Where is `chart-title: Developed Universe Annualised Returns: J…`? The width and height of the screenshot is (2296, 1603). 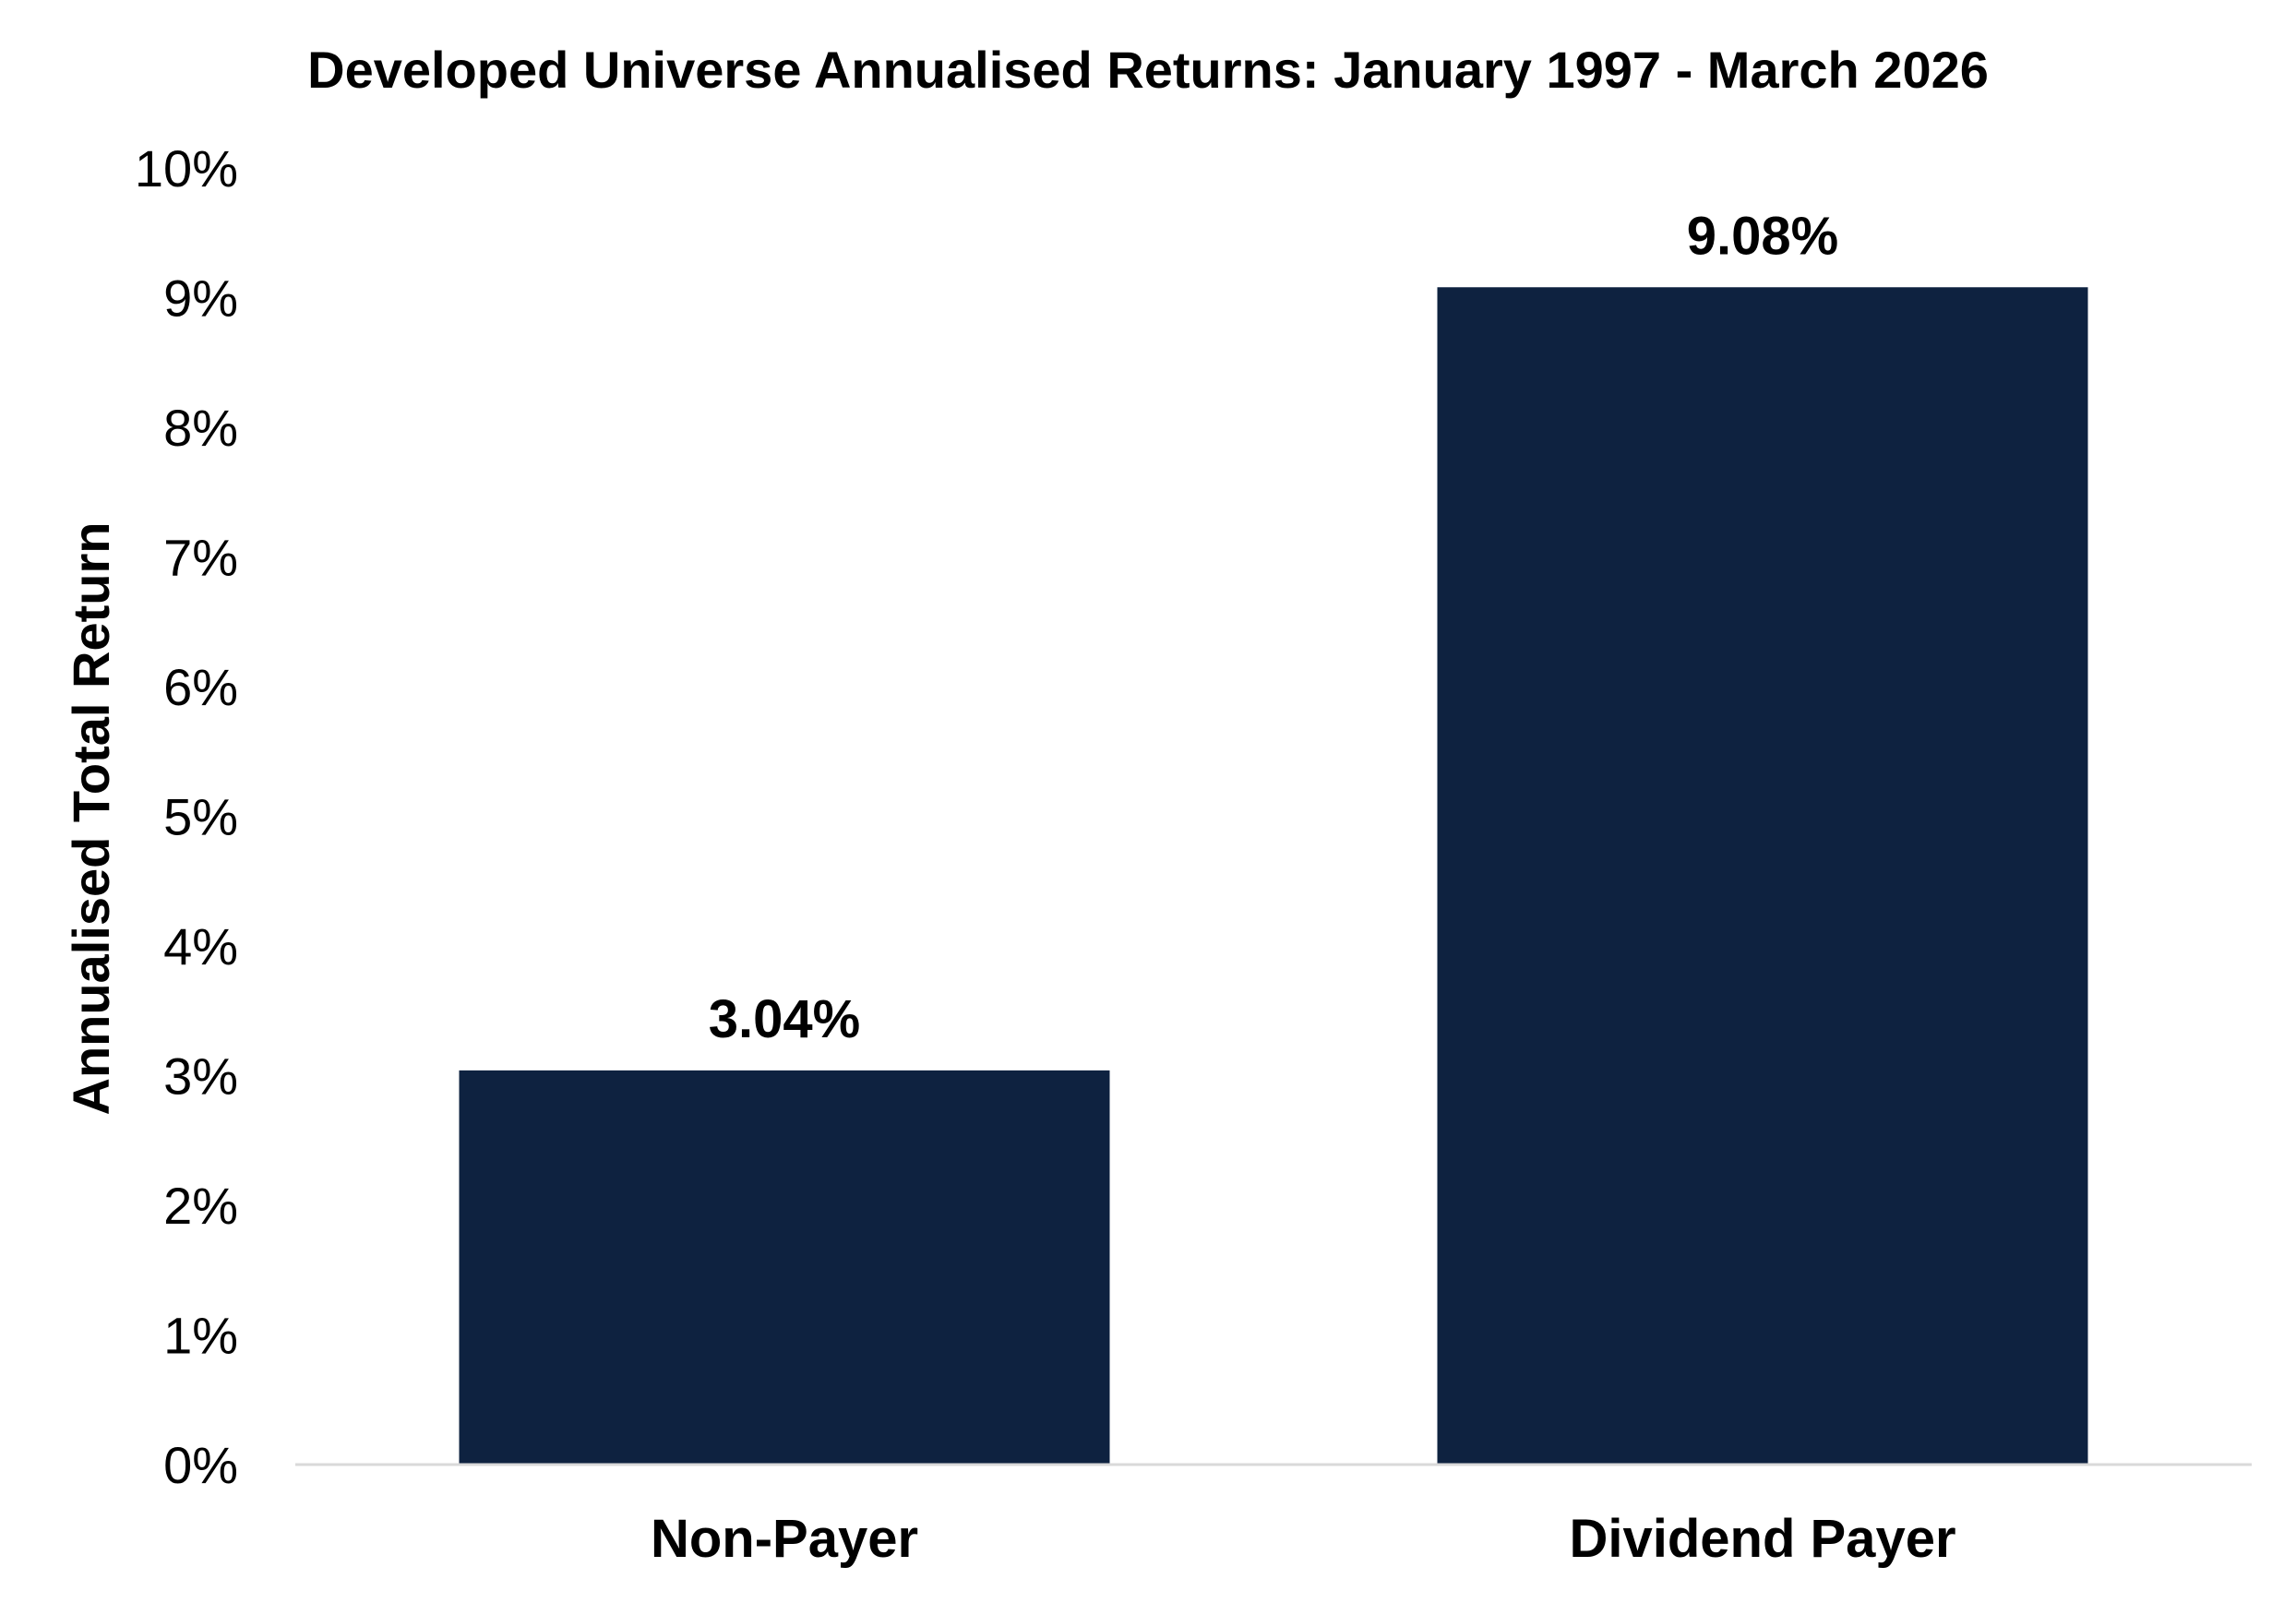 chart-title: Developed Universe Annualised Returns: J… is located at coordinates (1148, 70).